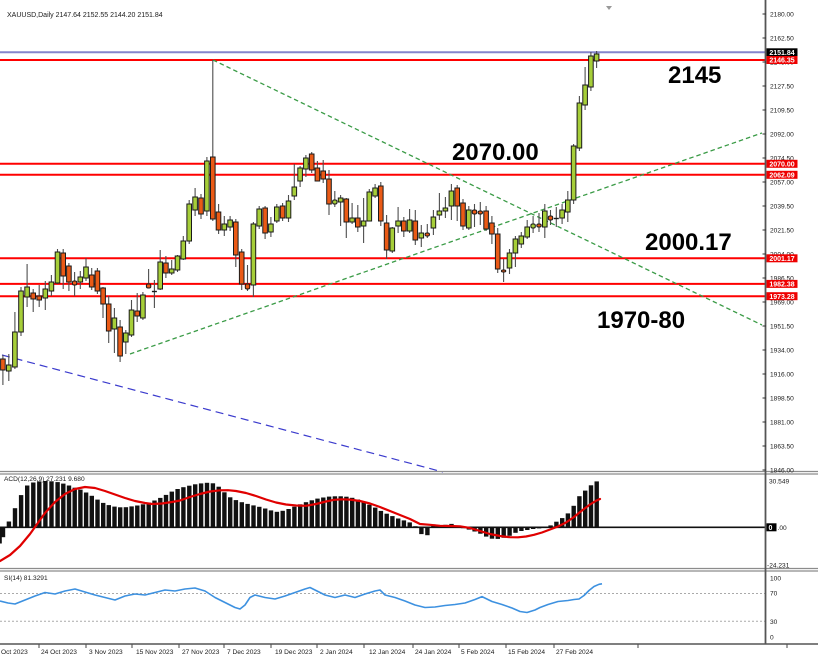 This screenshot has height=665, width=818. I want to click on svg-text: 2146.35, so click(781, 61).